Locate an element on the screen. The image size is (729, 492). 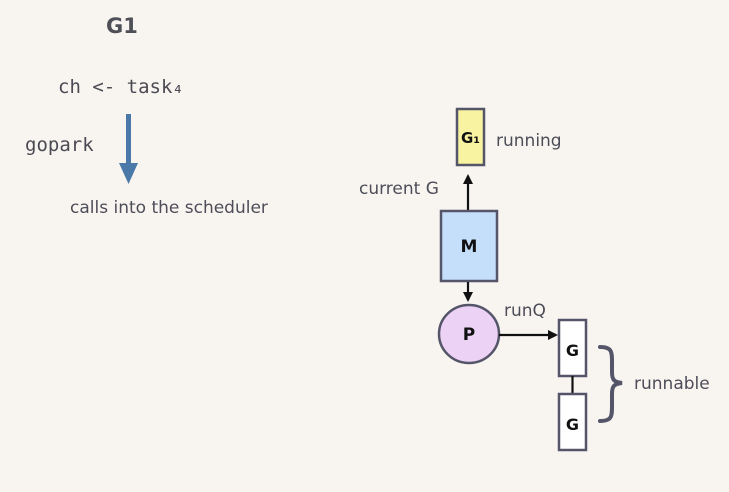
running-g-box is located at coordinates (470, 137).